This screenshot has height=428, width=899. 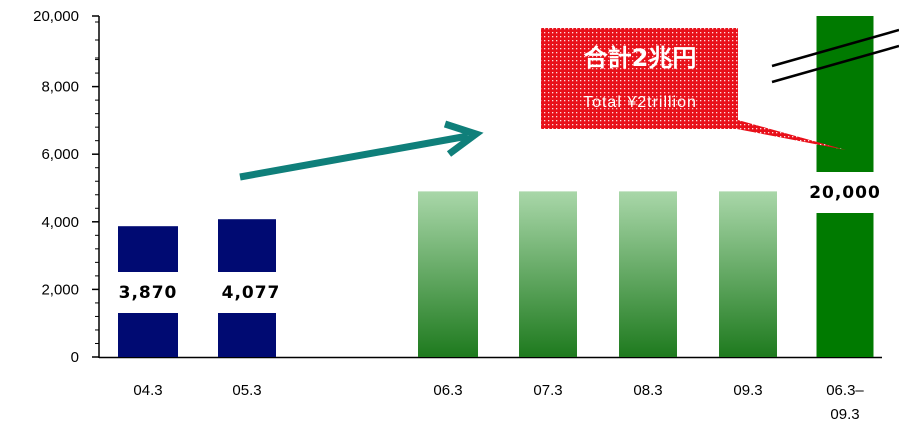 I want to click on callout-sub-text: Total ¥2trillion, so click(x=640, y=102).